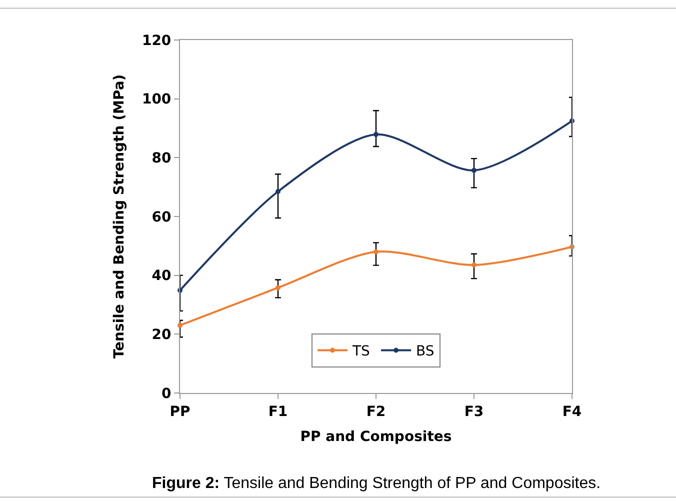 This screenshot has width=676, height=501. Describe the element at coordinates (474, 412) in the screenshot. I see `x-tick-label: F3` at that location.